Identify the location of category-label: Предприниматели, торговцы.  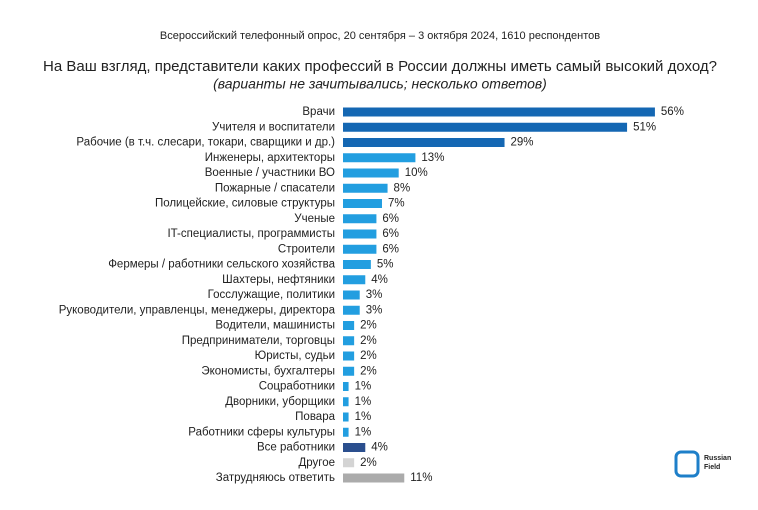
(258, 341).